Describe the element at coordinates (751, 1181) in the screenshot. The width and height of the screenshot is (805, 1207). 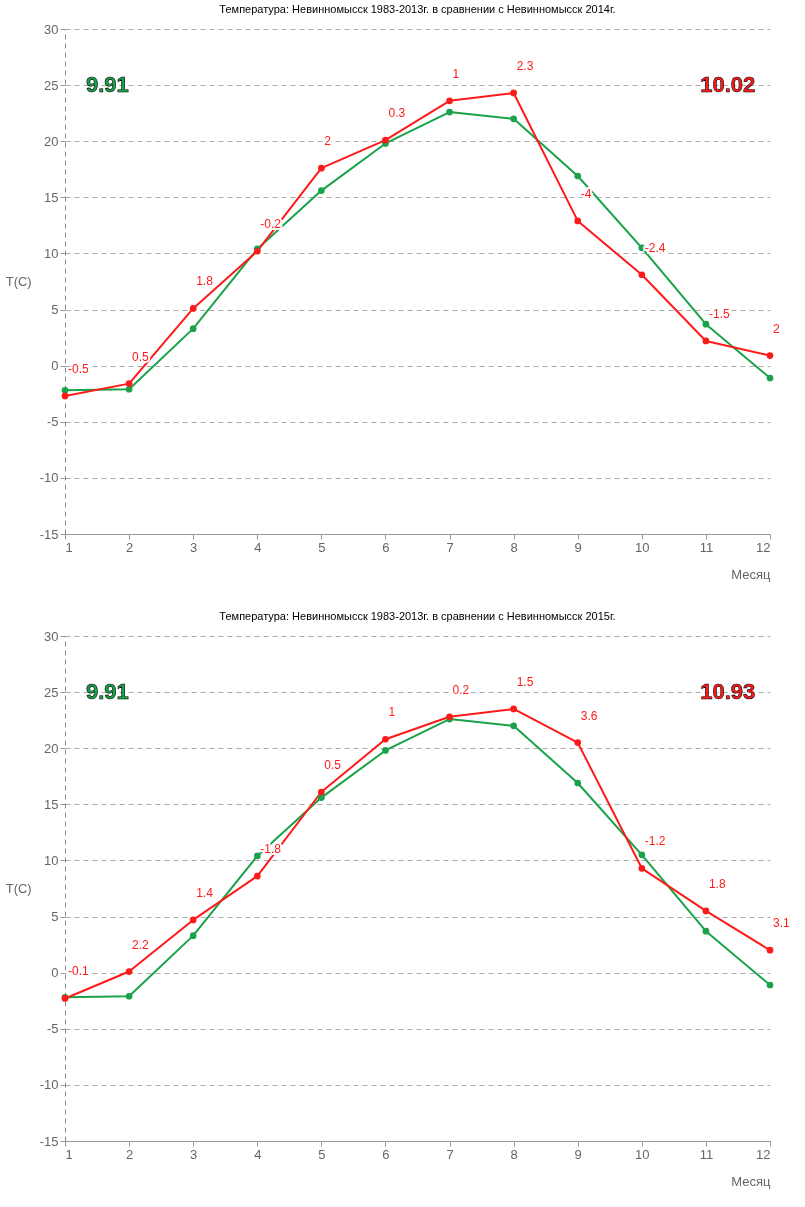
I see `x-axis-title: Месяц` at that location.